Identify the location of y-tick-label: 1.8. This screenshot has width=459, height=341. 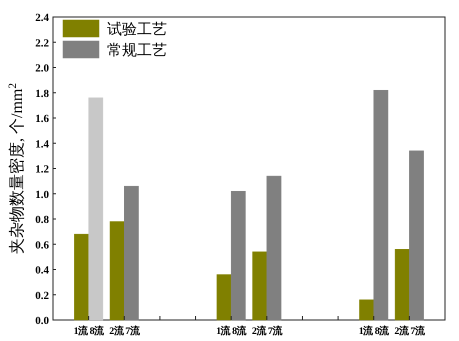
(42, 94).